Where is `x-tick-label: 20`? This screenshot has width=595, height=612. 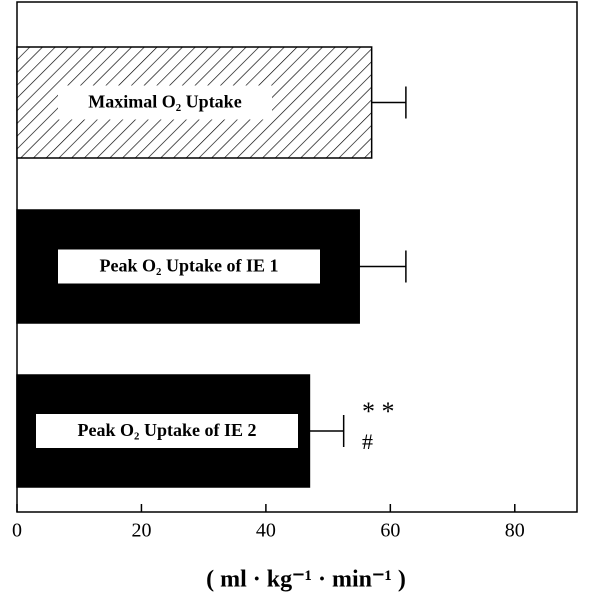
x-tick-label: 20 is located at coordinates (141, 531).